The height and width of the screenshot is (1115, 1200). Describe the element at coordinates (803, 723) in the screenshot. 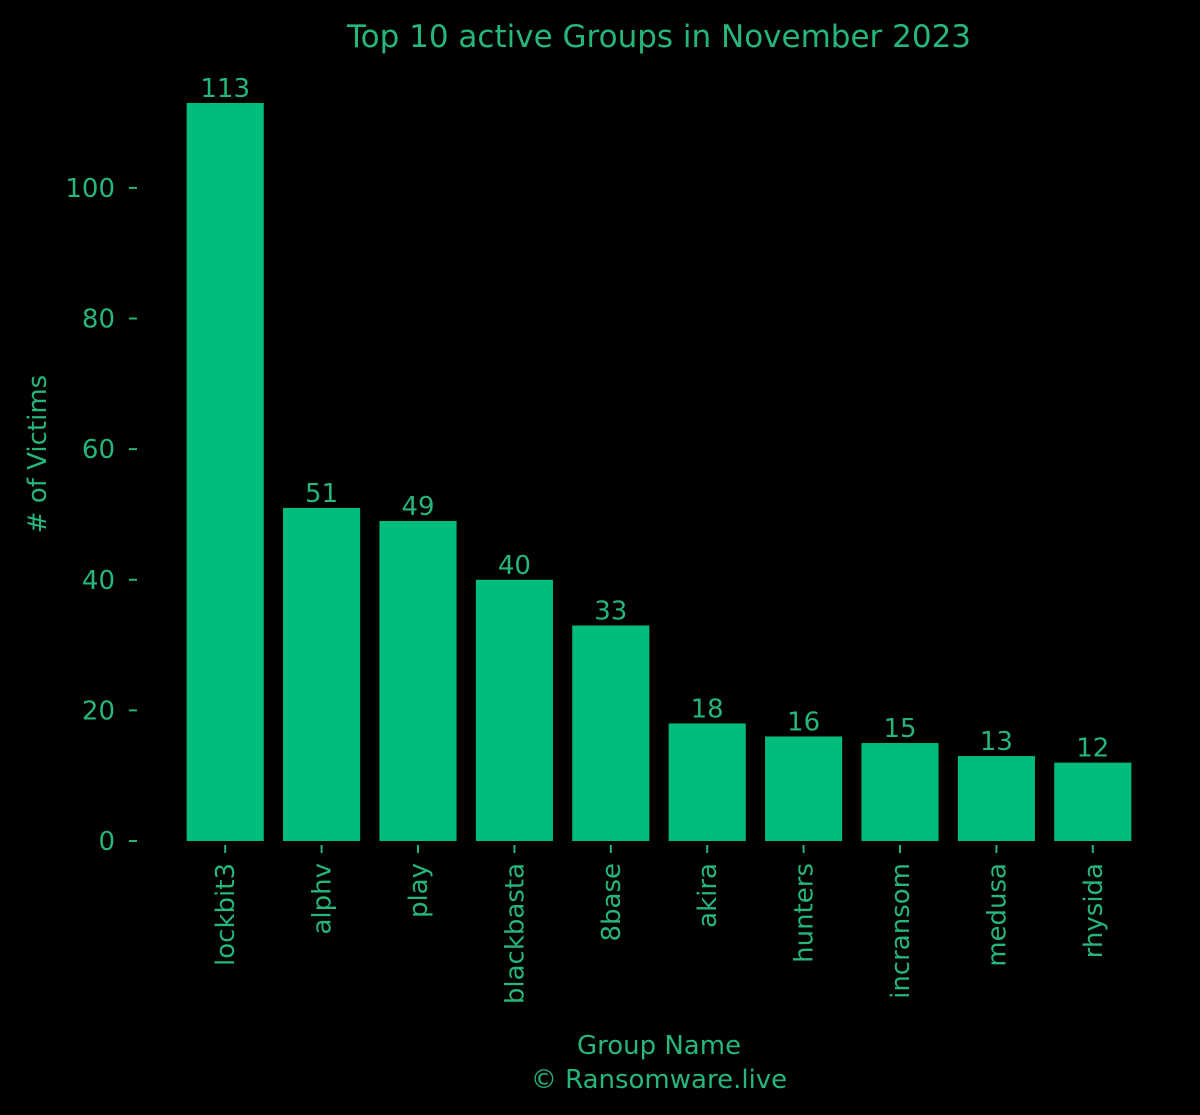

I see `value-label-hunters: 16` at that location.